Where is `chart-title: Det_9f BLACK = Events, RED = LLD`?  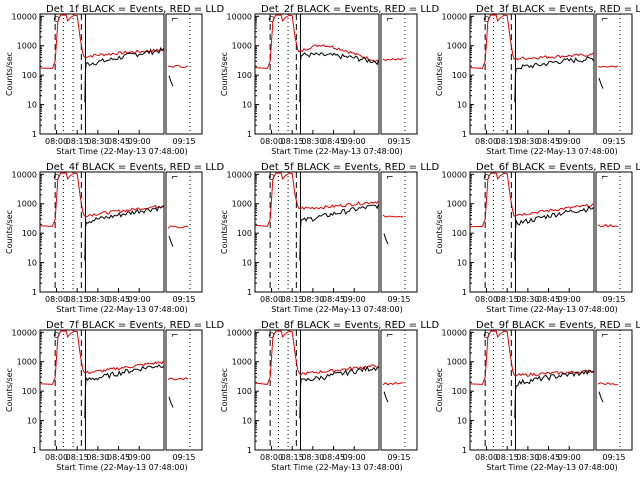 chart-title: Det_9f BLACK = Events, RED = LLD is located at coordinates (558, 325).